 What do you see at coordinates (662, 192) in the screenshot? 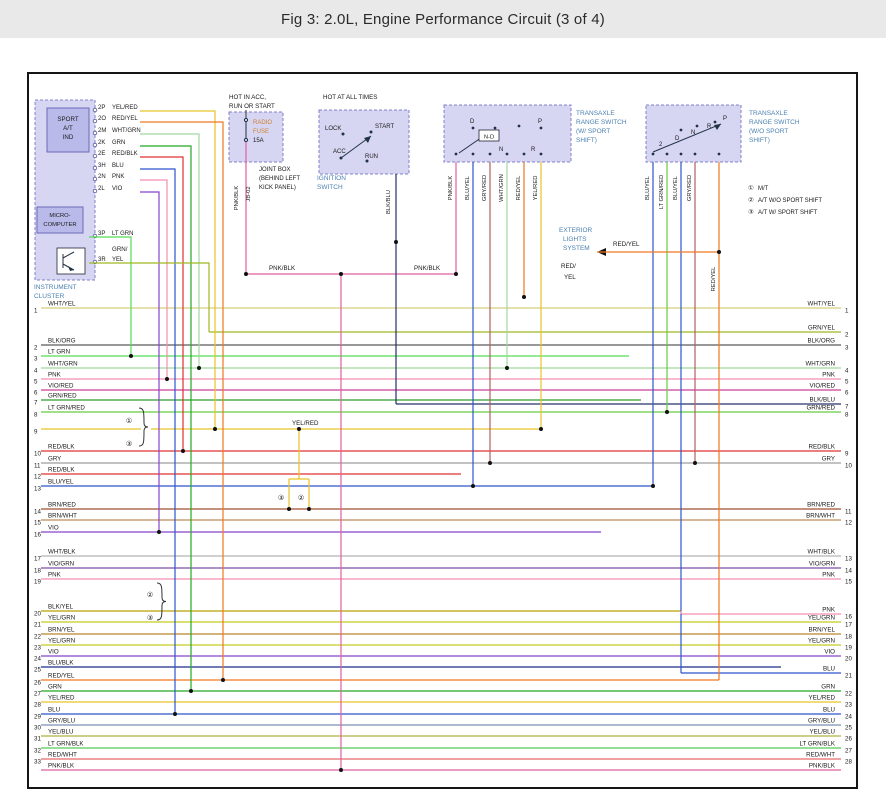
I see `wire-label-vertical: LT GRN/RED` at bounding box center [662, 192].